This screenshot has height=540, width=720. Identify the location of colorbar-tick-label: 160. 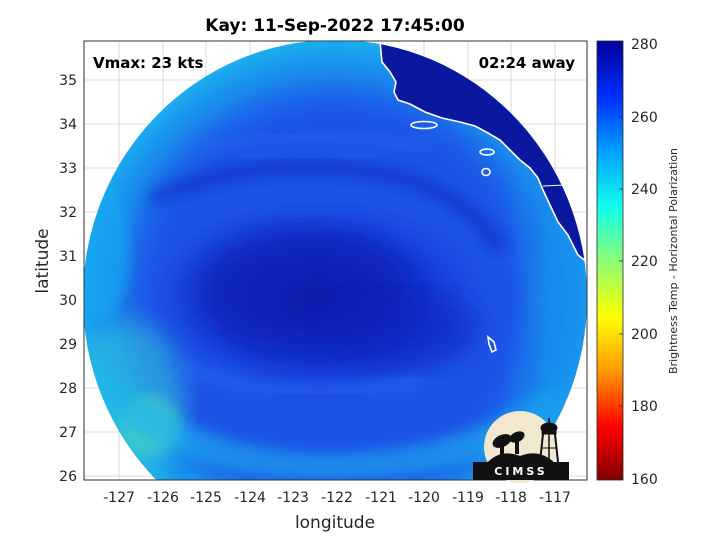
(644, 480).